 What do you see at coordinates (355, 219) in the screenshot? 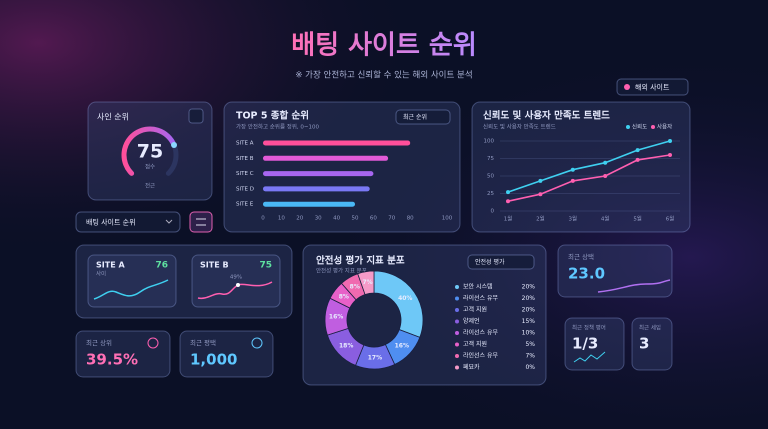
I see `x-tick-label: 50` at bounding box center [355, 219].